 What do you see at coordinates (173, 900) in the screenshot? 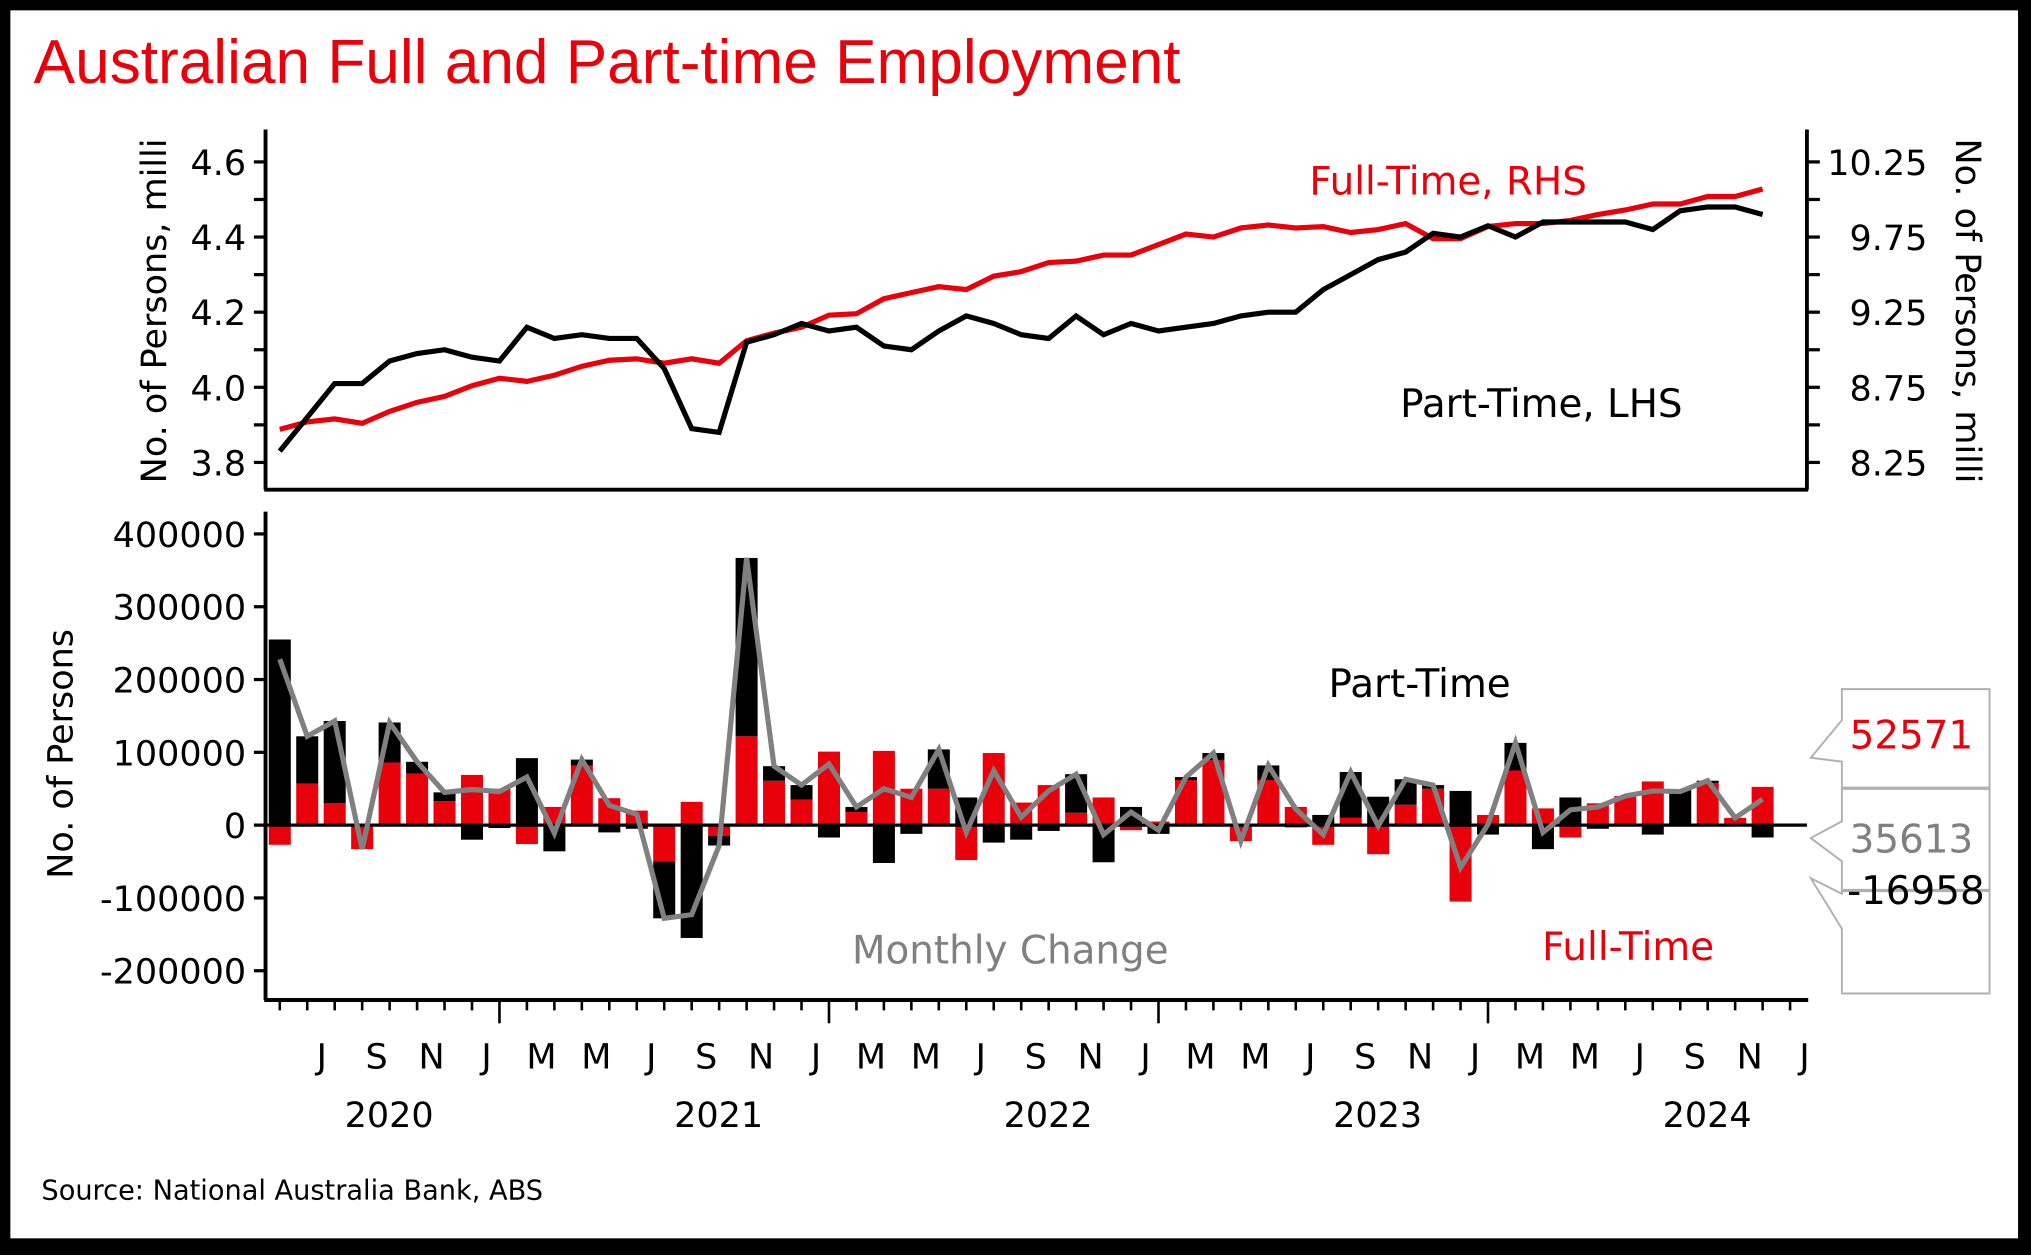
I see `bottom-y-tick-label: -100000` at bounding box center [173, 900].